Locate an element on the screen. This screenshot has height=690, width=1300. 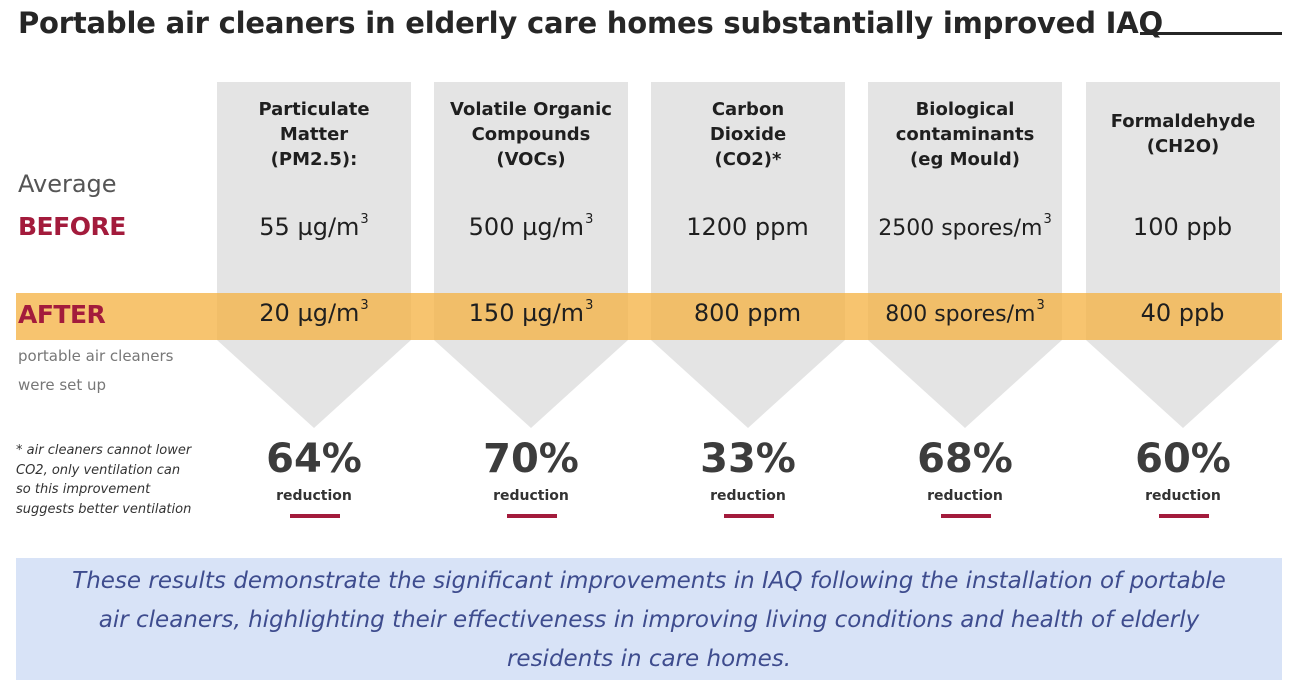
reduction-percent-co2: 33% is located at coordinates (748, 459).